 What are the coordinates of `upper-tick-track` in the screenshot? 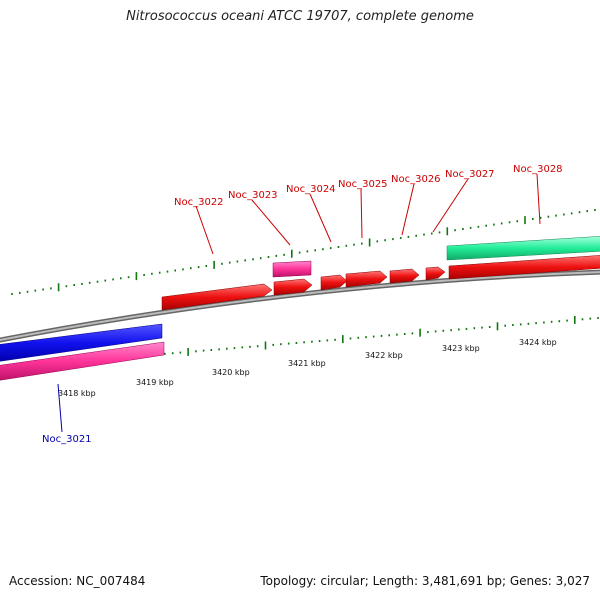 It's located at (303, 252).